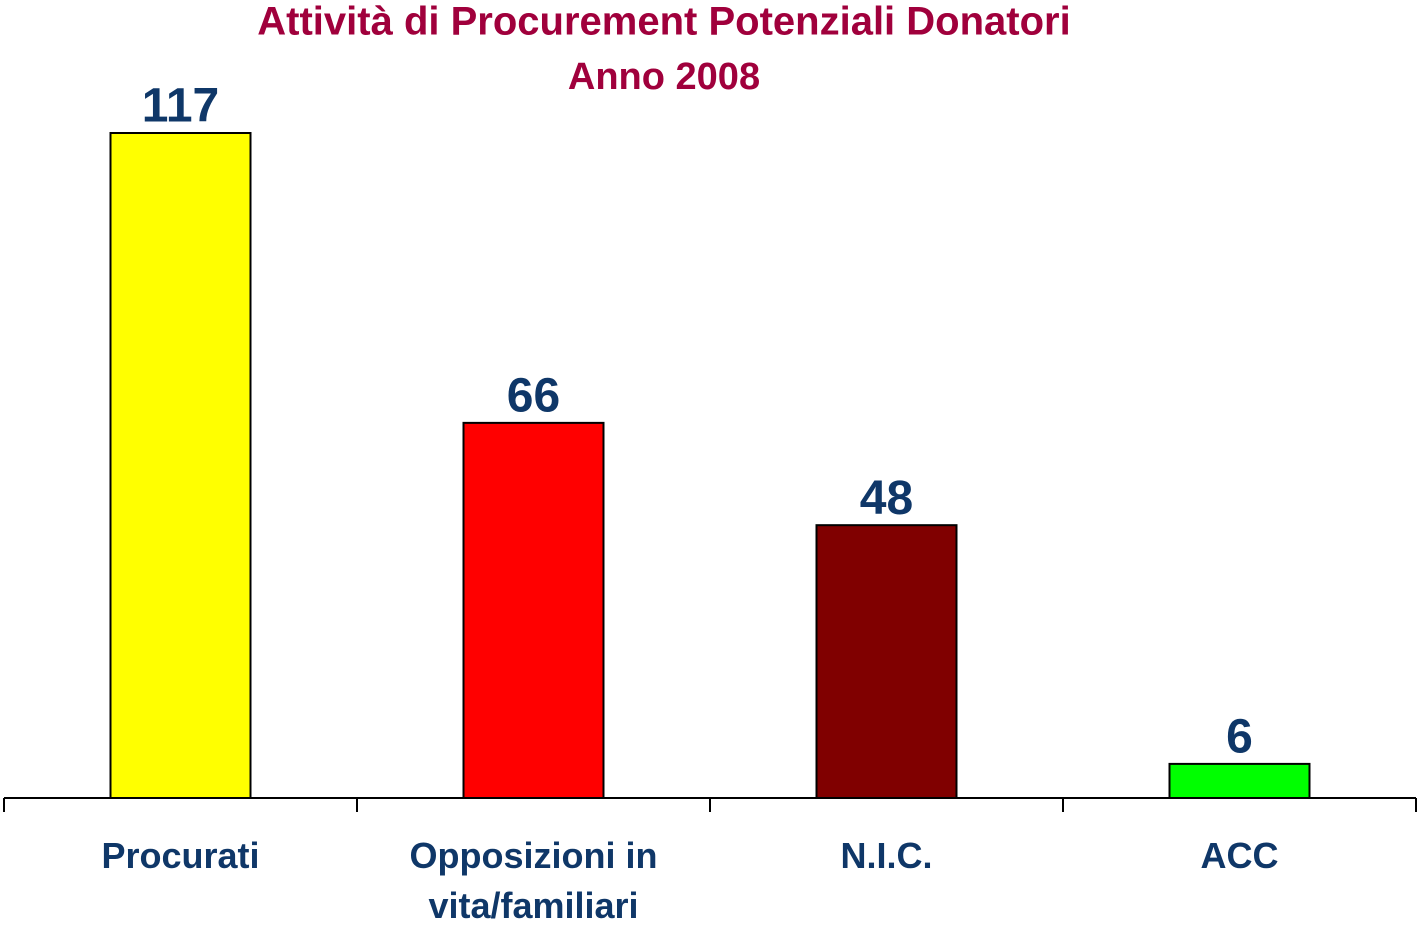  I want to click on x-tick-label: Opposizioni in vita/familiari, so click(533, 880).